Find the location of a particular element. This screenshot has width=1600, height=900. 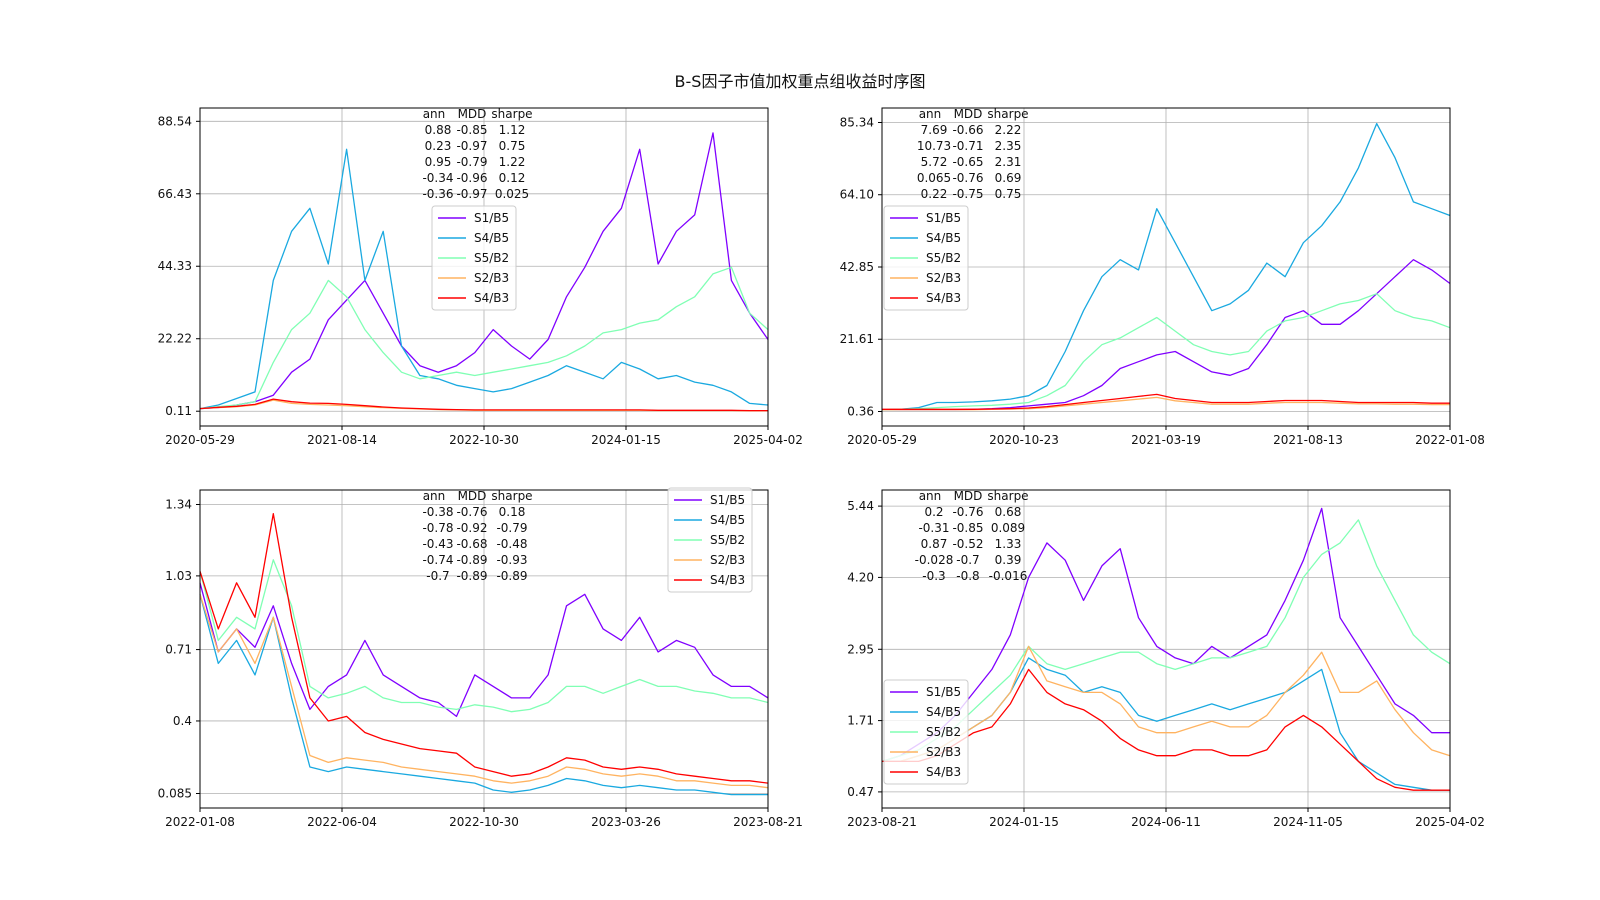

x-tick-label: 2021-03-19 is located at coordinates (1166, 440).